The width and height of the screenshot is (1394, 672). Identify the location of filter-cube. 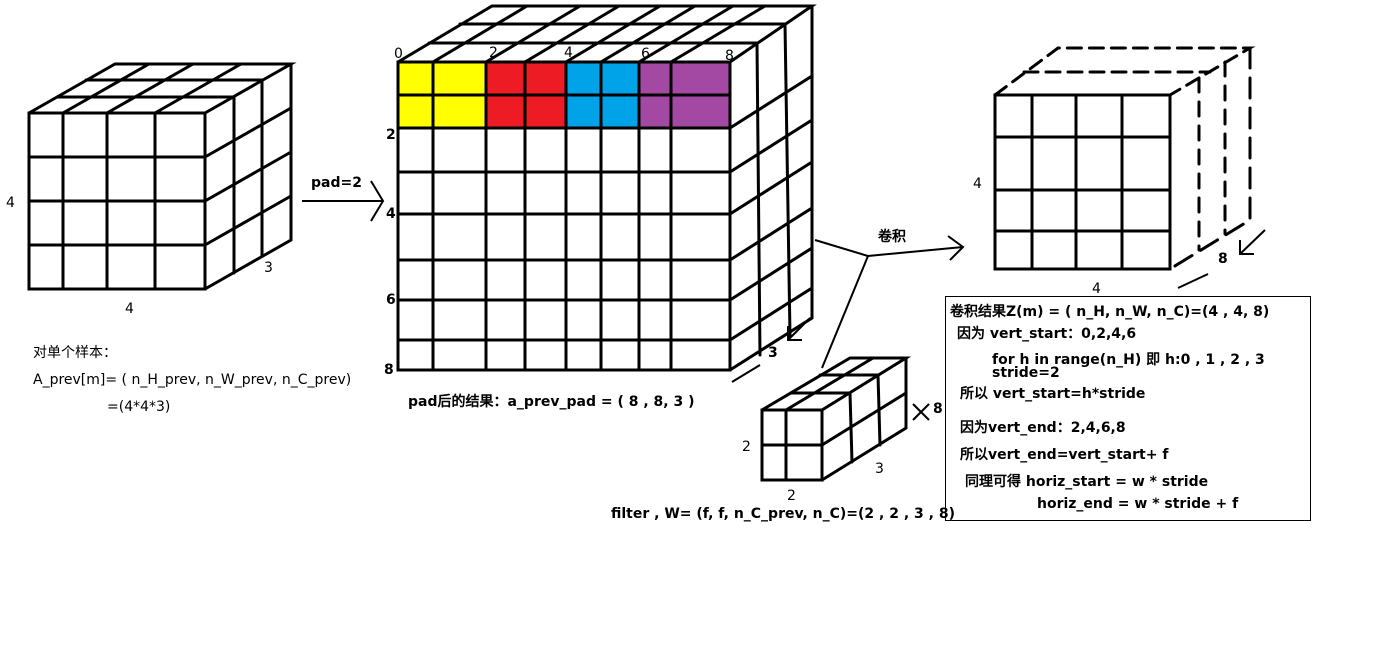
(845, 419).